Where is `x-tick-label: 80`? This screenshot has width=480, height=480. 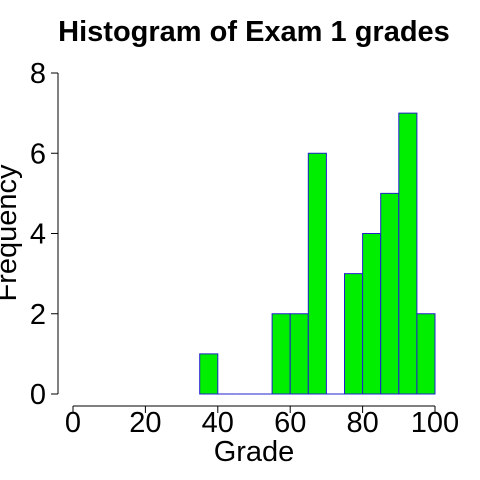
x-tick-label: 80 is located at coordinates (362, 423).